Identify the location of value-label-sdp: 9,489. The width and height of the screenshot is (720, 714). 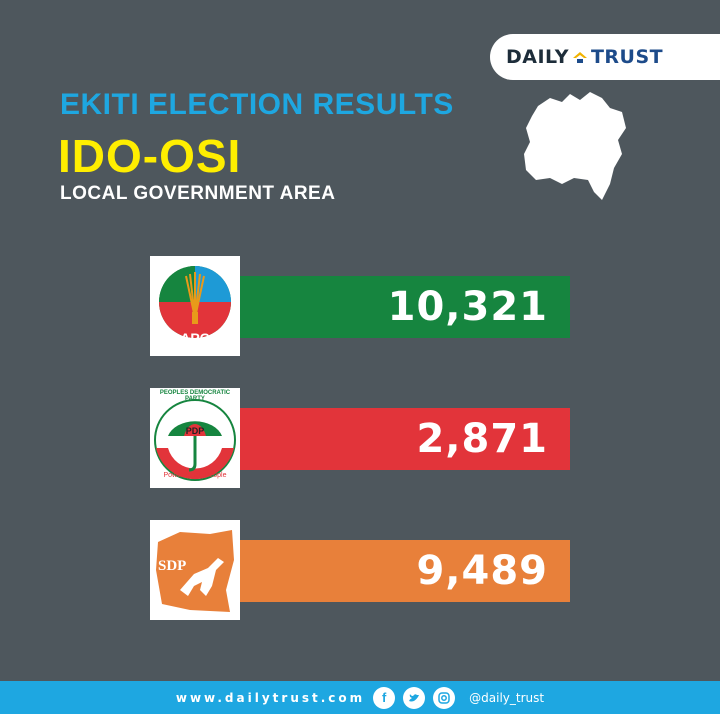
(482, 571).